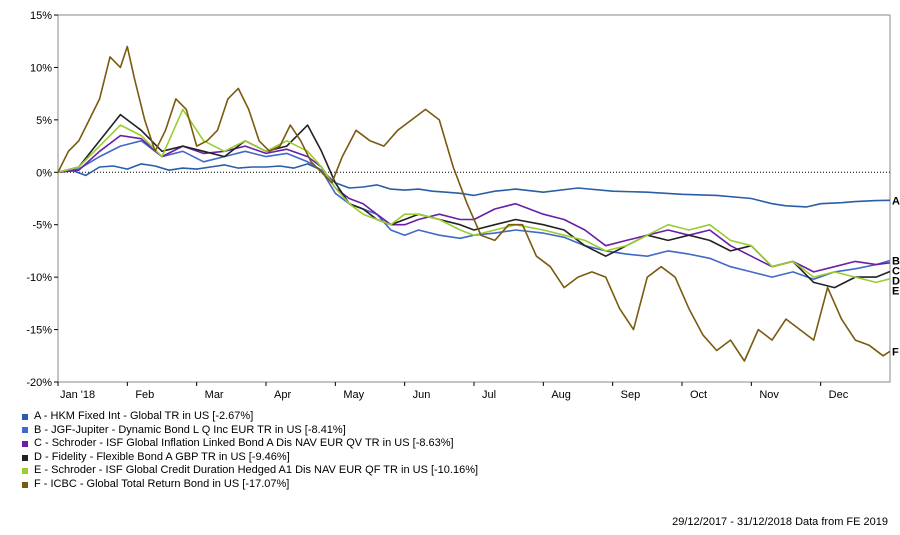  I want to click on x-tick-label: Apr, so click(282, 395).